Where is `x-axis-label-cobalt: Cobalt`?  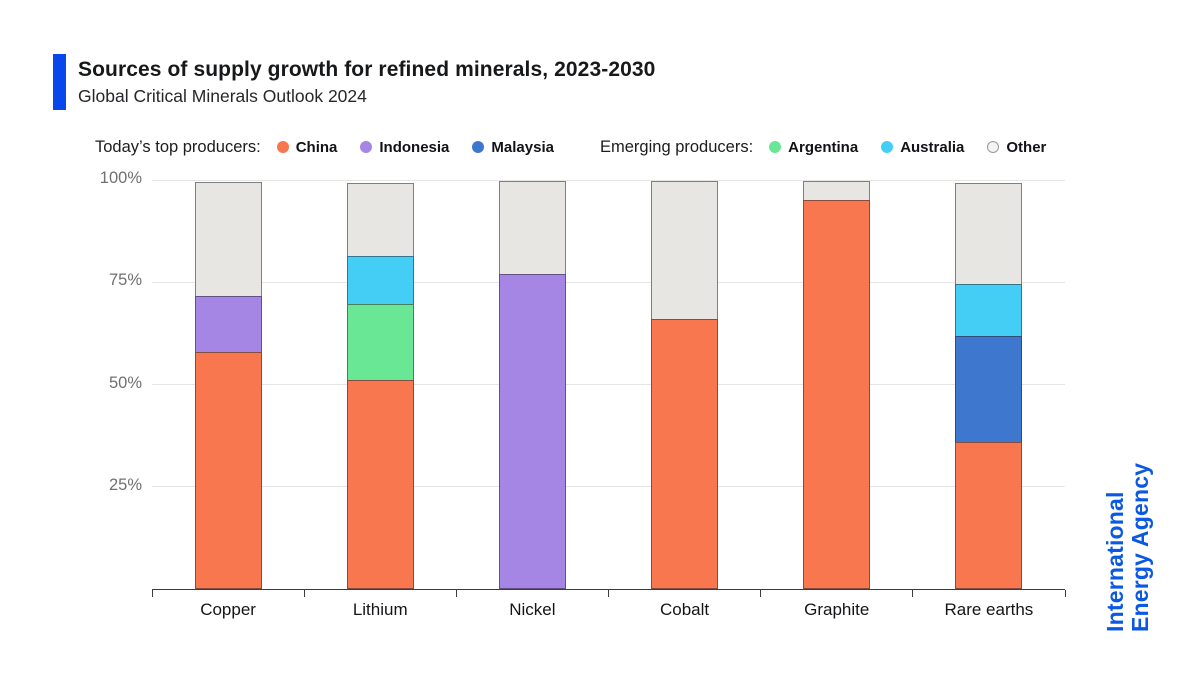 x-axis-label-cobalt: Cobalt is located at coordinates (685, 609).